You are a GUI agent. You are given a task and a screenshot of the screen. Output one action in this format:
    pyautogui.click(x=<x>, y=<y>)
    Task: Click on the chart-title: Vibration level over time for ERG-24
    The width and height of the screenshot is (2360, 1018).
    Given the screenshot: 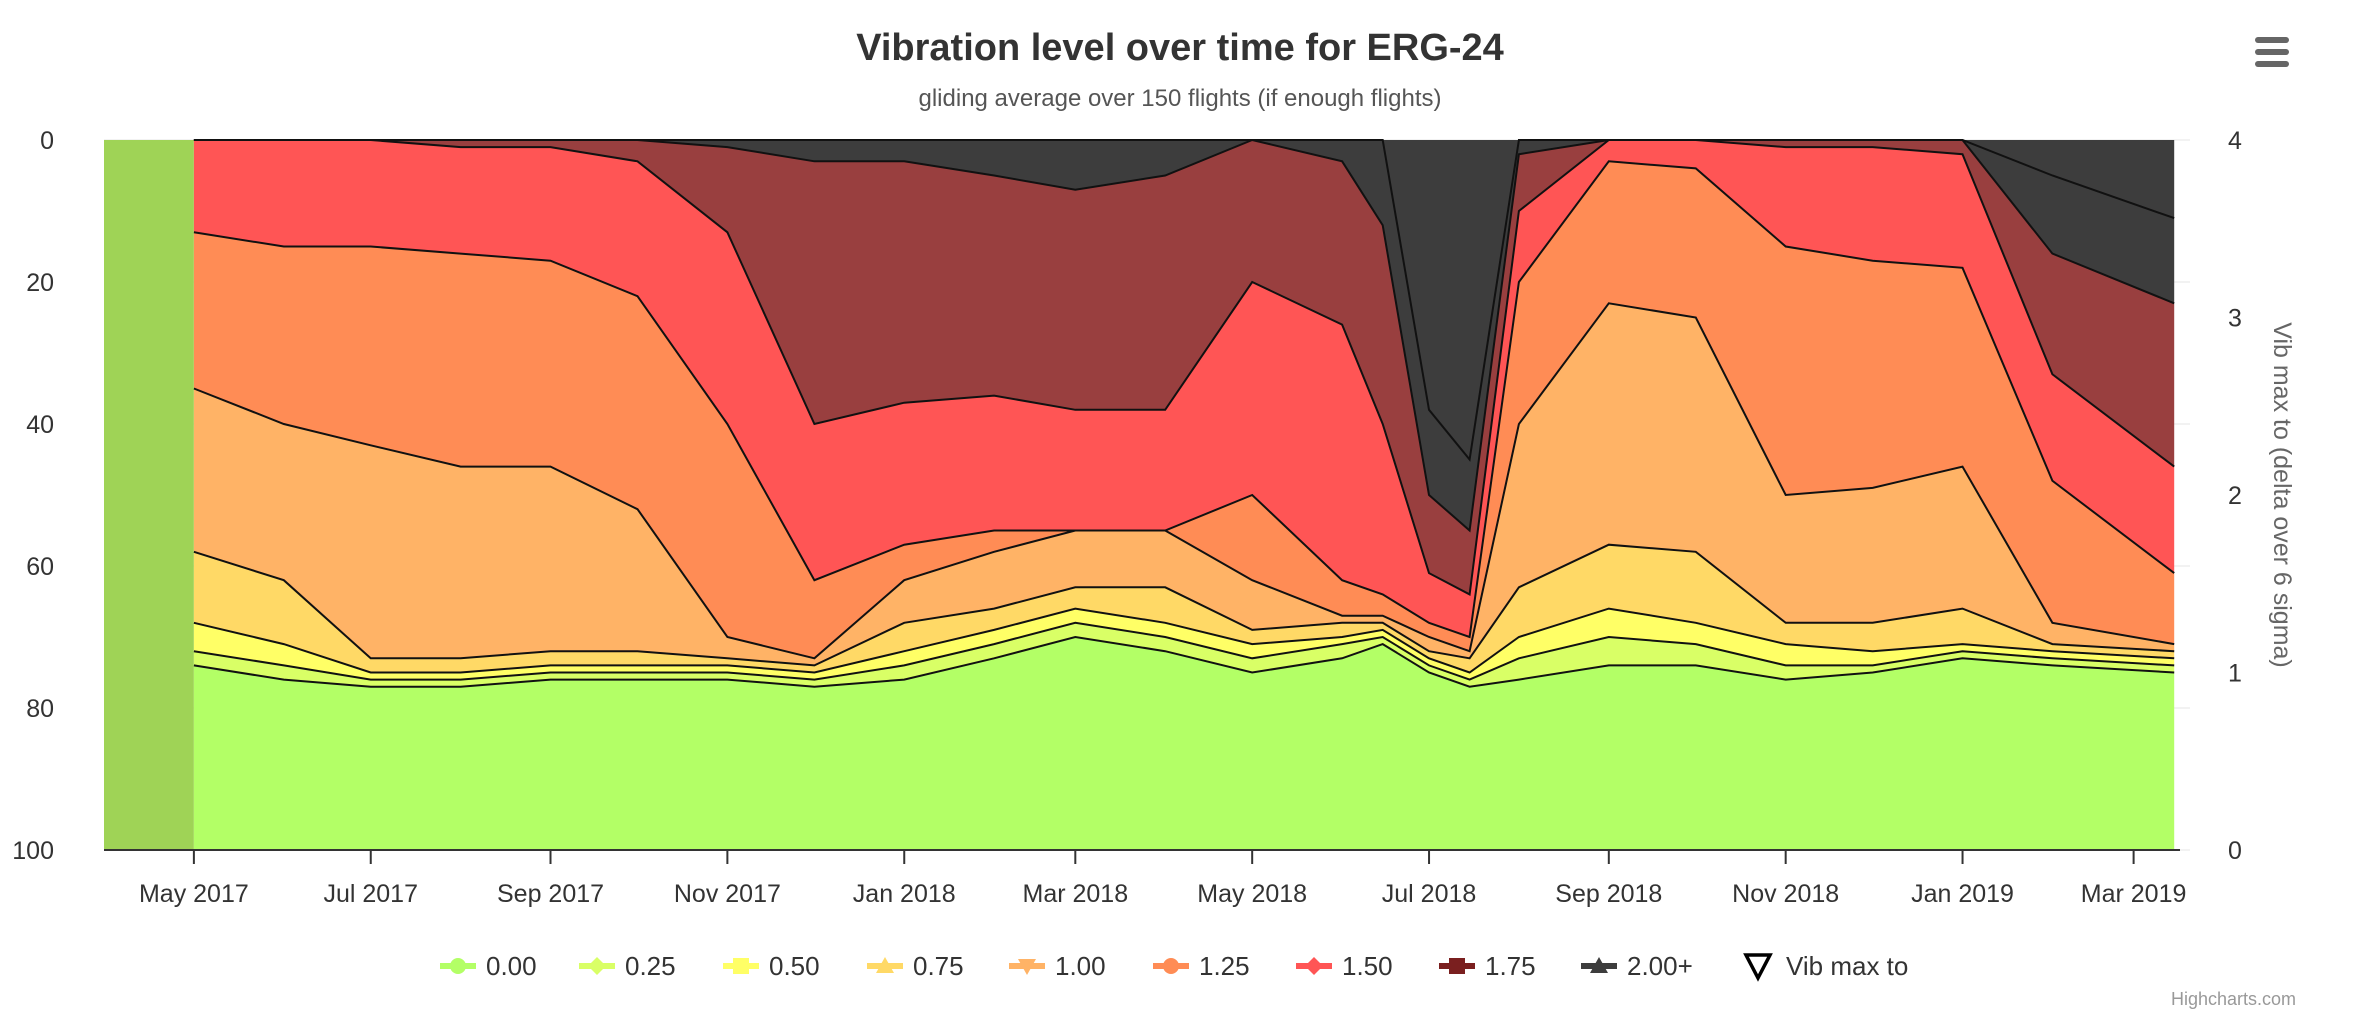 What is the action you would take?
    pyautogui.click(x=1180, y=48)
    